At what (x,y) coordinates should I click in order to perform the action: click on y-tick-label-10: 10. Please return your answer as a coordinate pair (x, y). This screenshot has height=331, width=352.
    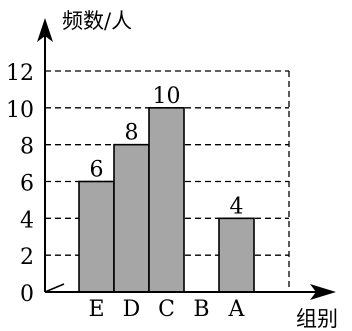
    Looking at the image, I should click on (20, 110).